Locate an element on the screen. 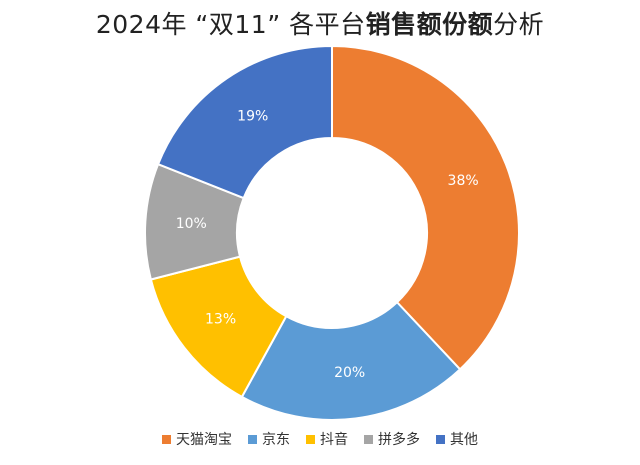  title-suffix: 分析 is located at coordinates (519, 24).